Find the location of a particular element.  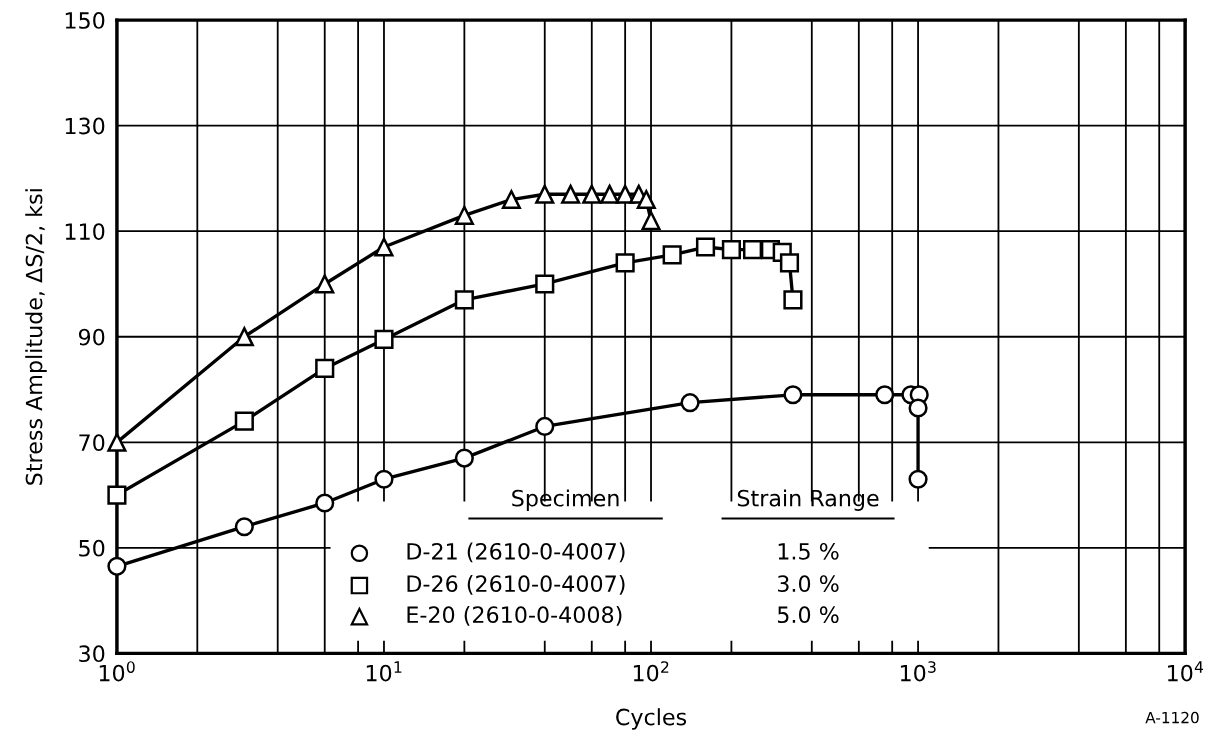

y-tick-label: 130 is located at coordinates (85, 126).